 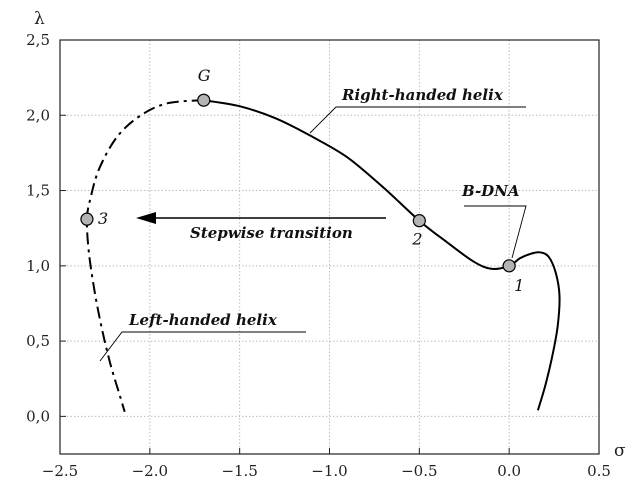 I want to click on y-tick-label: 2,0, so click(x=38, y=115).